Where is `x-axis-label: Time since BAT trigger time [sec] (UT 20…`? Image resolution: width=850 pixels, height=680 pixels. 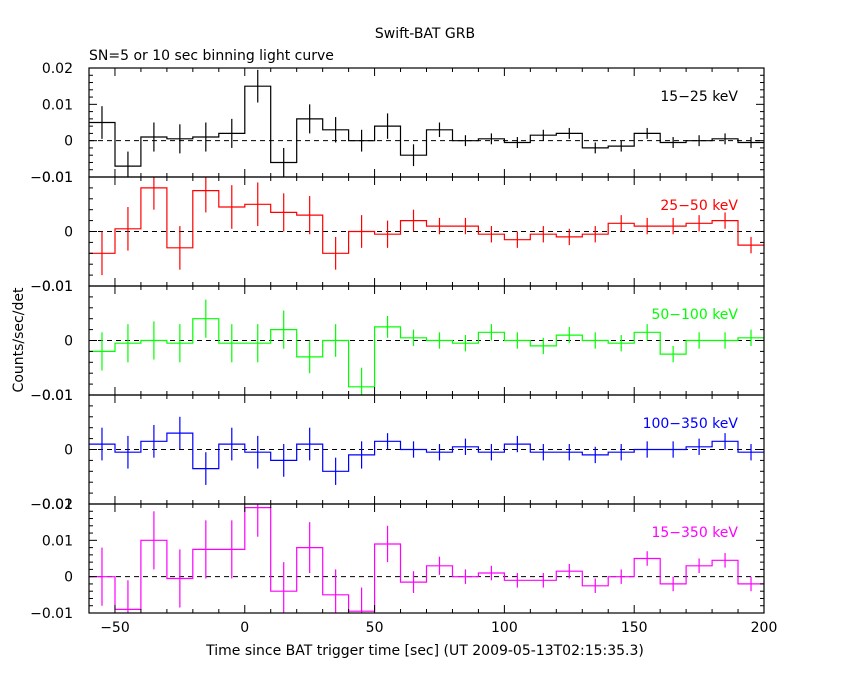 x-axis-label: Time since BAT trigger time [sec] (UT 20… is located at coordinates (424, 651).